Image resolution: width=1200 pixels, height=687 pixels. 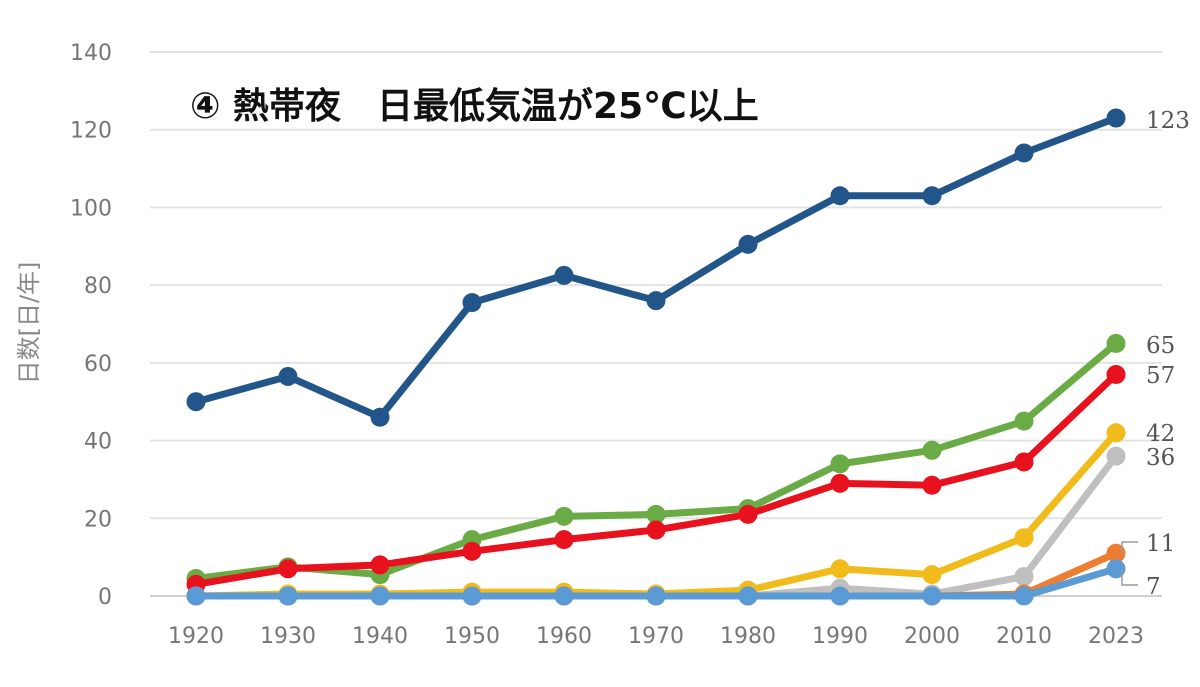 What do you see at coordinates (98, 286) in the screenshot?
I see `y-tick-label: 80` at bounding box center [98, 286].